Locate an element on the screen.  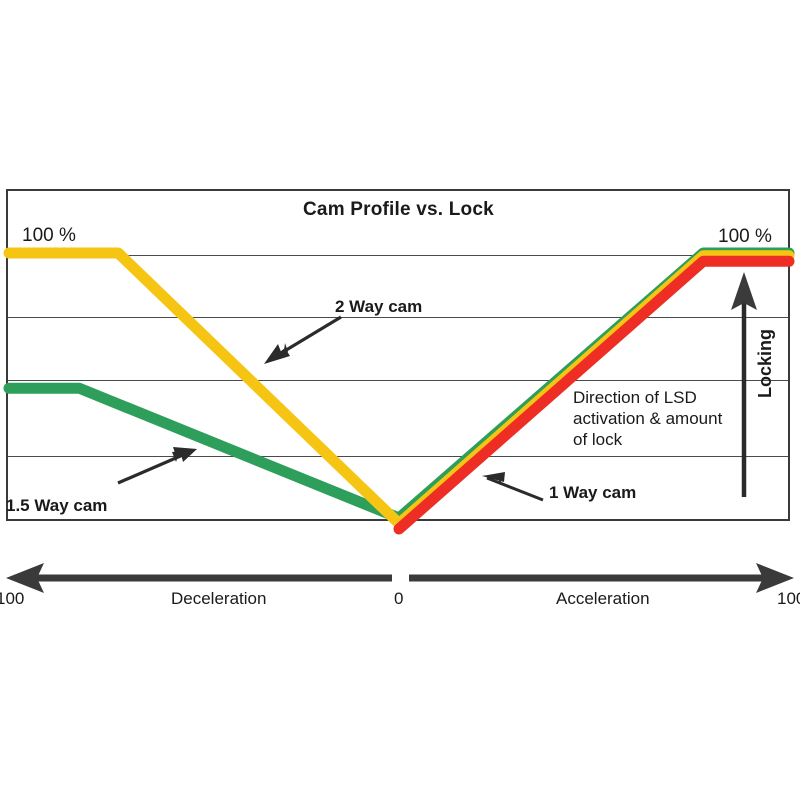
x-axis-value-left: 100 is located at coordinates (12, 598).